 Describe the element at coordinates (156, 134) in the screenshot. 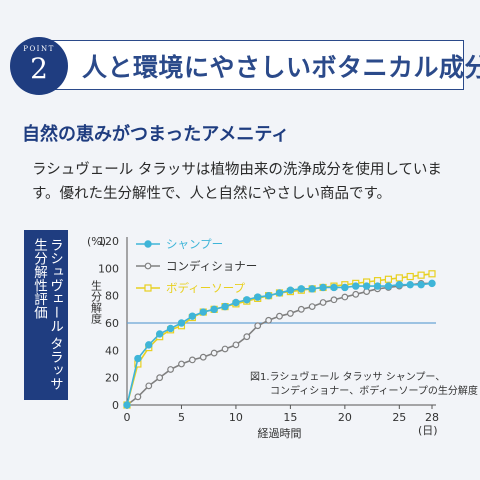

I see `section-subtitle: 自然の恵みがつまったアメニティ` at that location.